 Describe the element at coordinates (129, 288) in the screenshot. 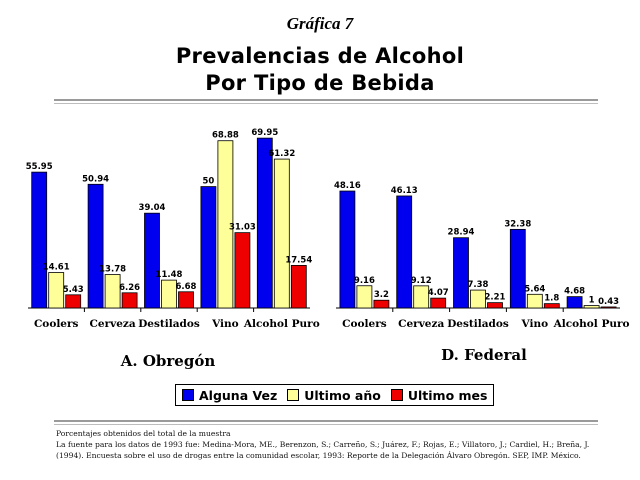

I see `chart-1-data-label: 6.26` at that location.